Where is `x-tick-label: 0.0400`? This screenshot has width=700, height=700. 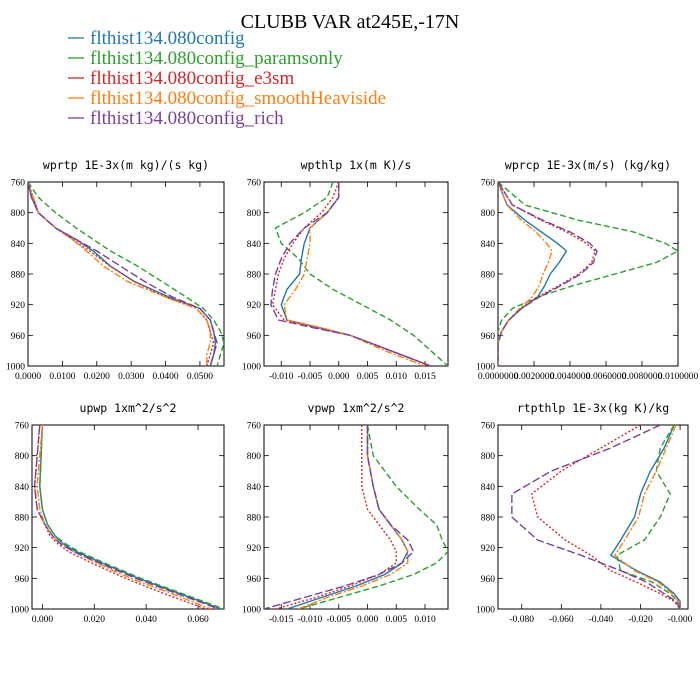 x-tick-label: 0.0400 is located at coordinates (165, 377).